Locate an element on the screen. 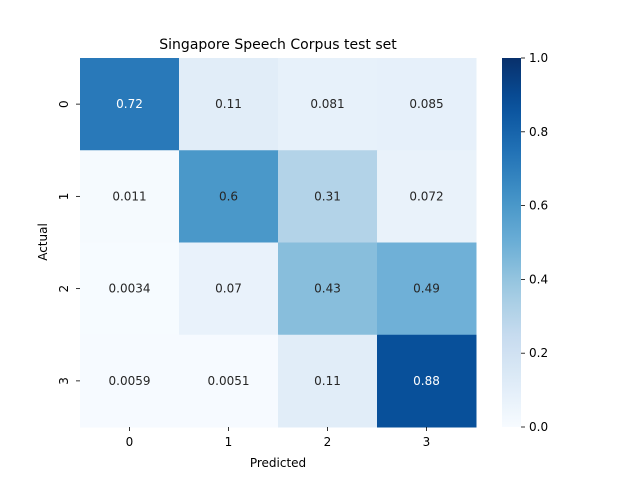 This screenshot has height=480, width=640. cell-value-label-3-2: 0.11 is located at coordinates (327, 381).